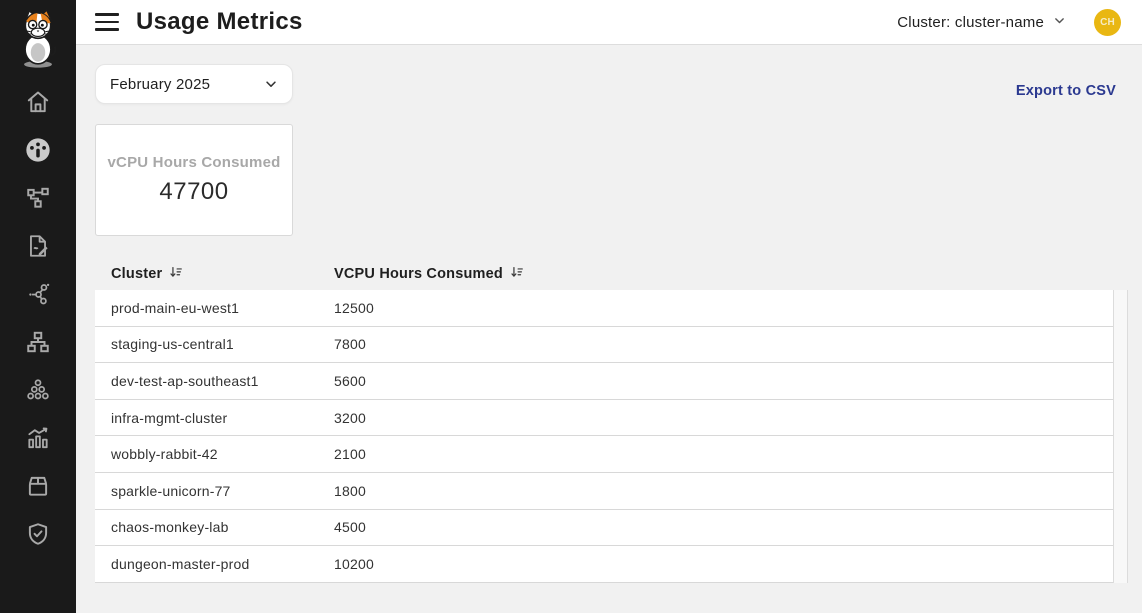  I want to click on share-nodes-icon, so click(38, 294).